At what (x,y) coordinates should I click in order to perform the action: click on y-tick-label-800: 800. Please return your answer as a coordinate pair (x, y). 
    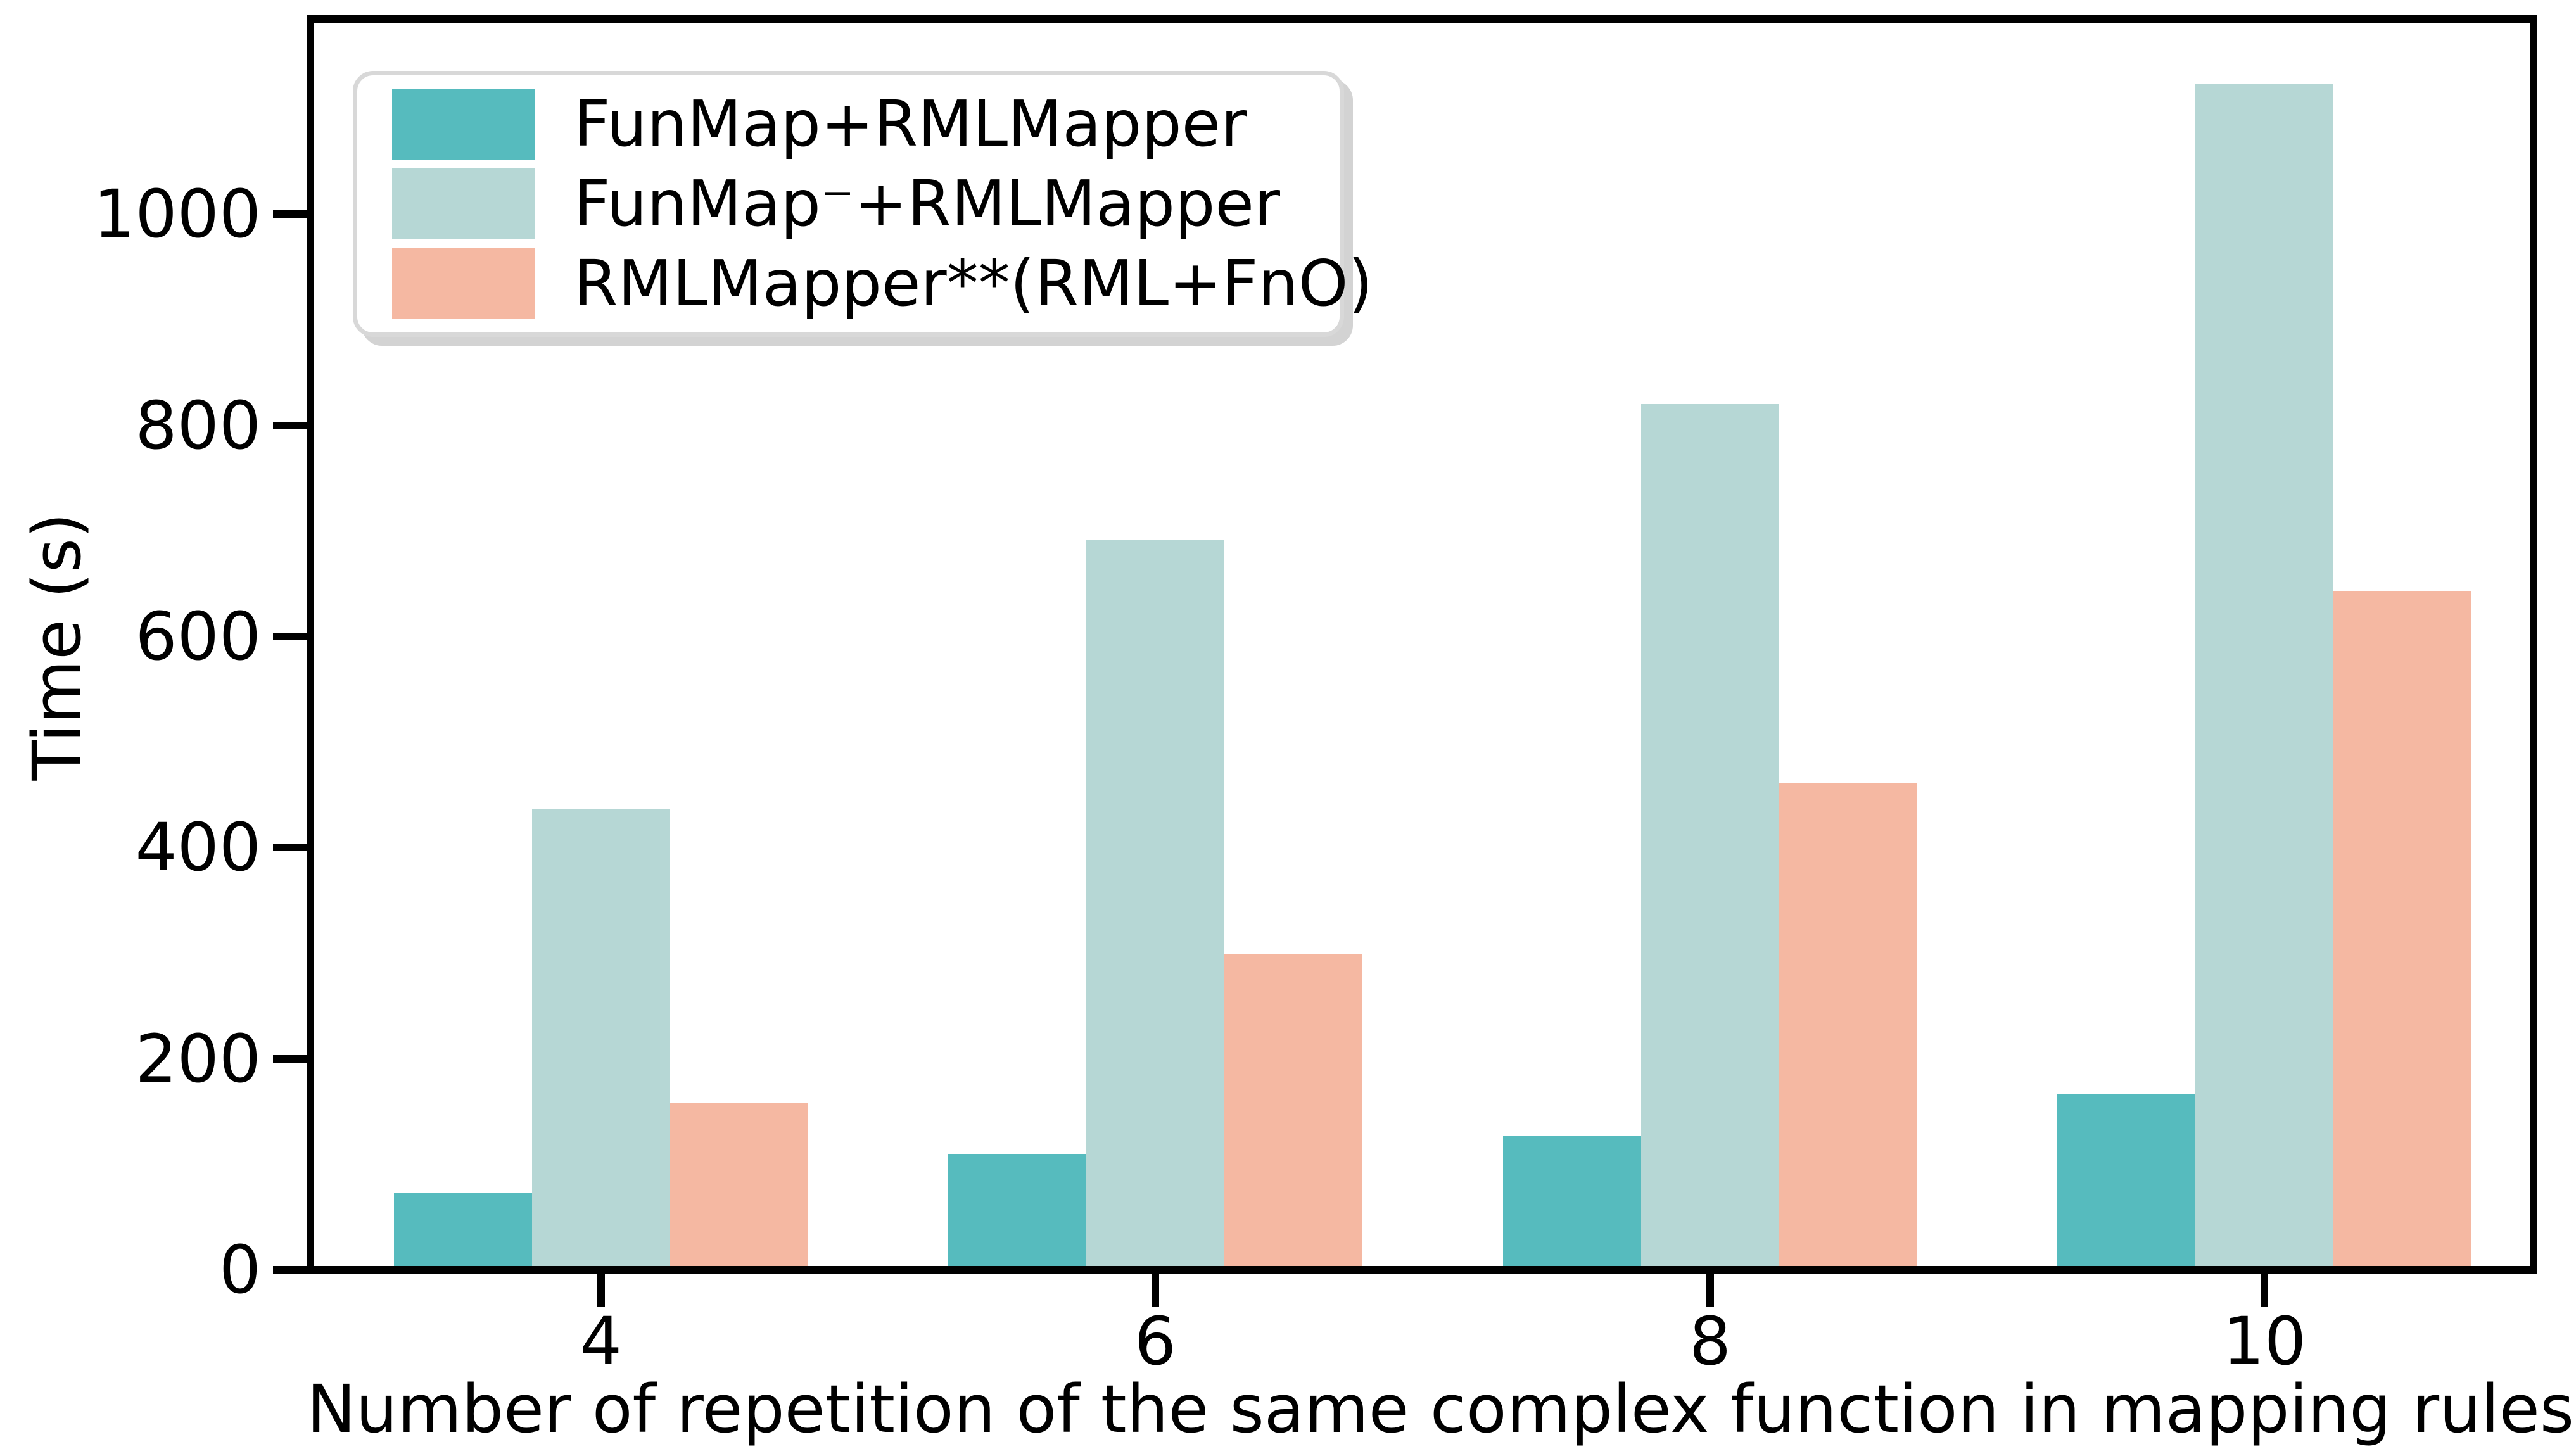
    Looking at the image, I should click on (198, 425).